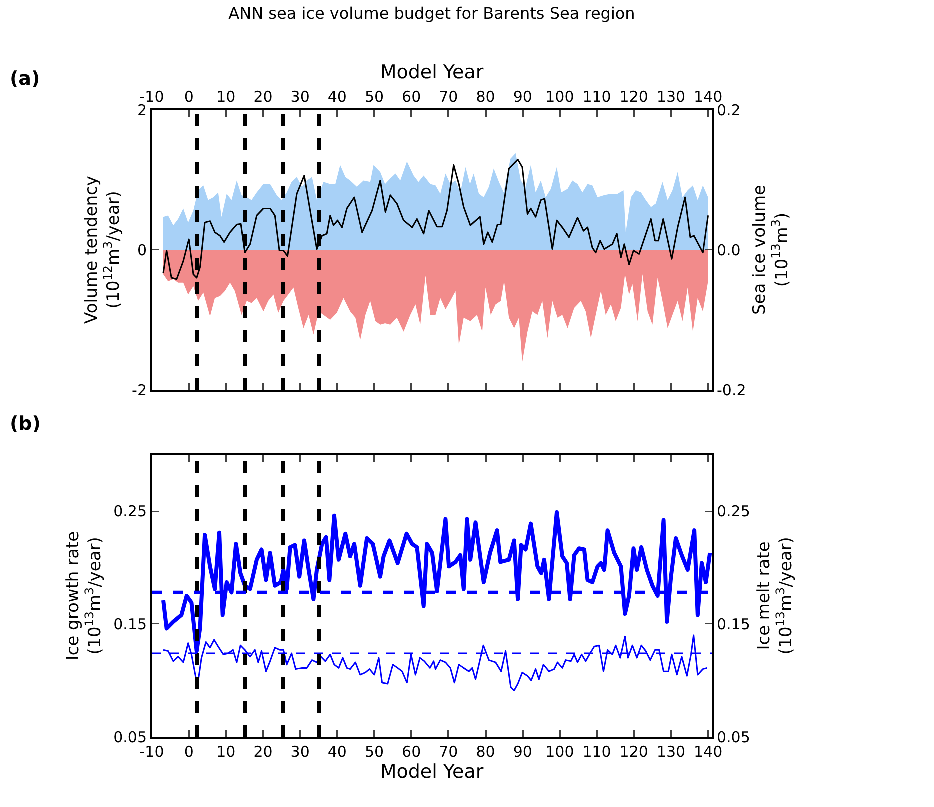 The height and width of the screenshot is (807, 934). I want to click on y2-tick-label: 0.25, so click(733, 511).